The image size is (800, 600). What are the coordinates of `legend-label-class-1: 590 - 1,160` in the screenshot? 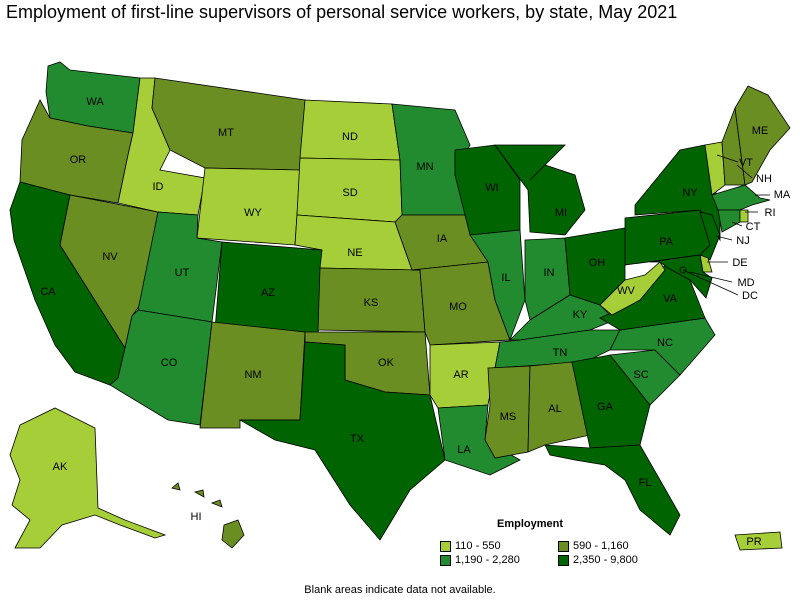 It's located at (601, 546).